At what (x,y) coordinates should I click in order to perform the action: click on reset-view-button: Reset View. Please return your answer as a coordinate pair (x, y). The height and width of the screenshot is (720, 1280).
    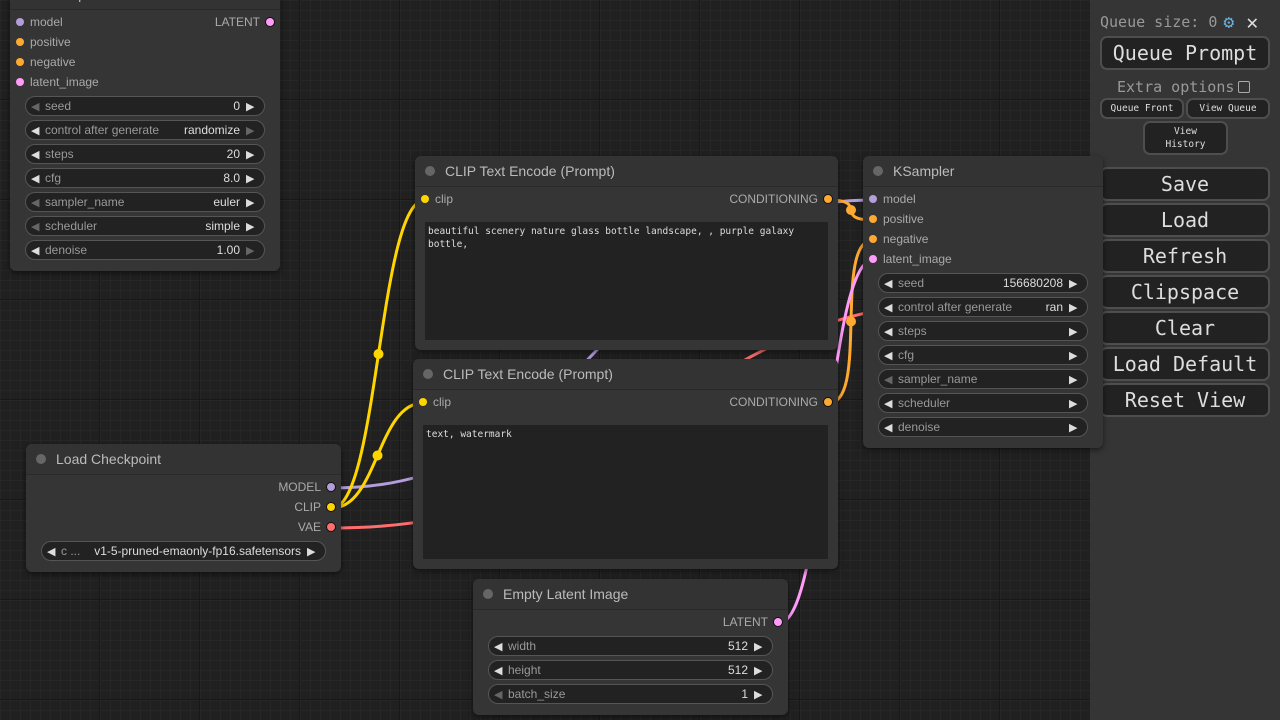
    Looking at the image, I should click on (1185, 400).